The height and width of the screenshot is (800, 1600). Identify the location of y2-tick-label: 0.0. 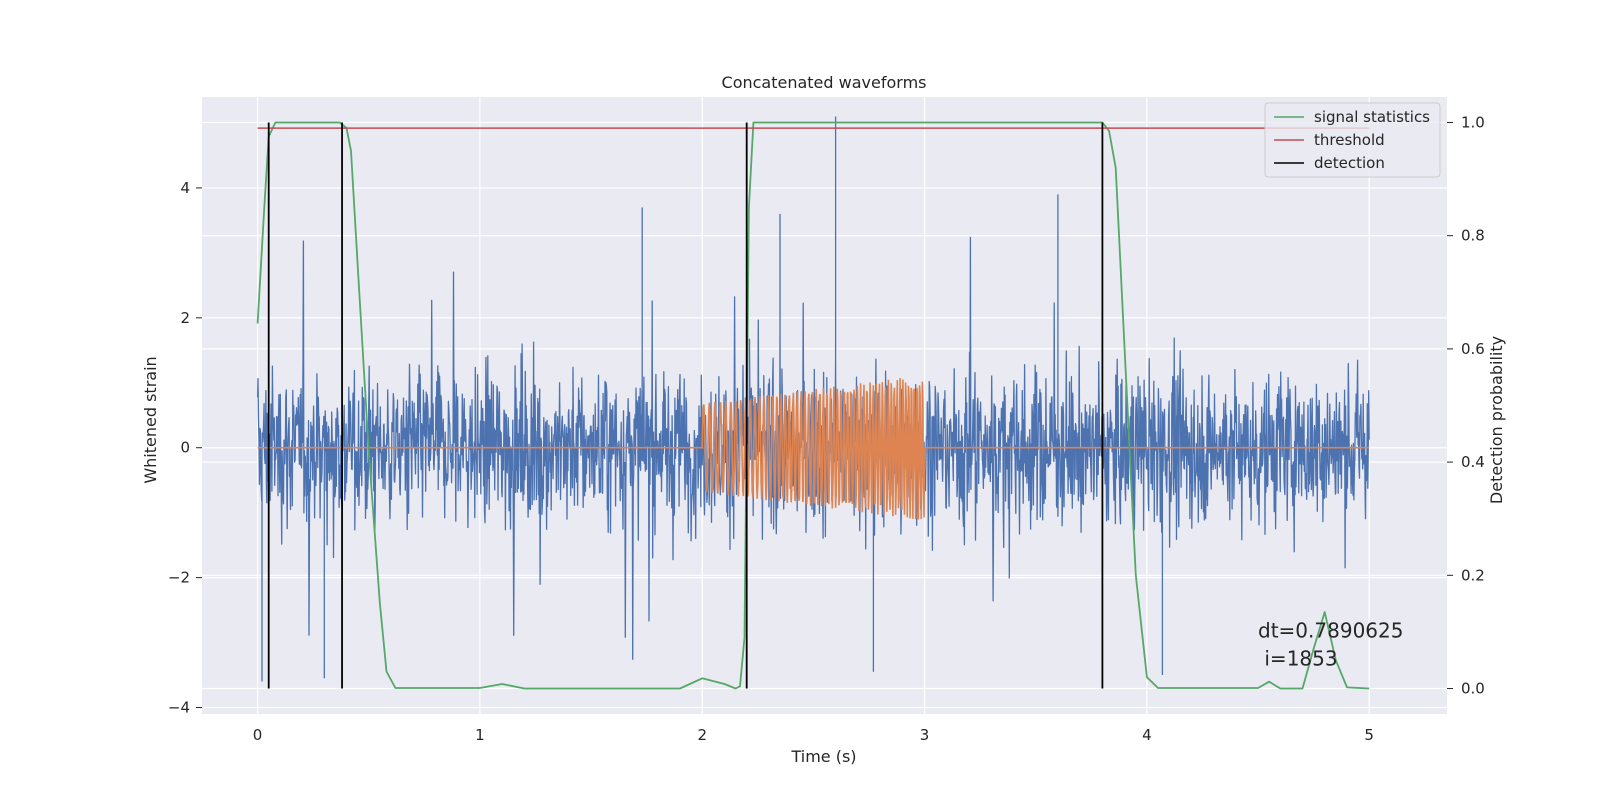
(1473, 689).